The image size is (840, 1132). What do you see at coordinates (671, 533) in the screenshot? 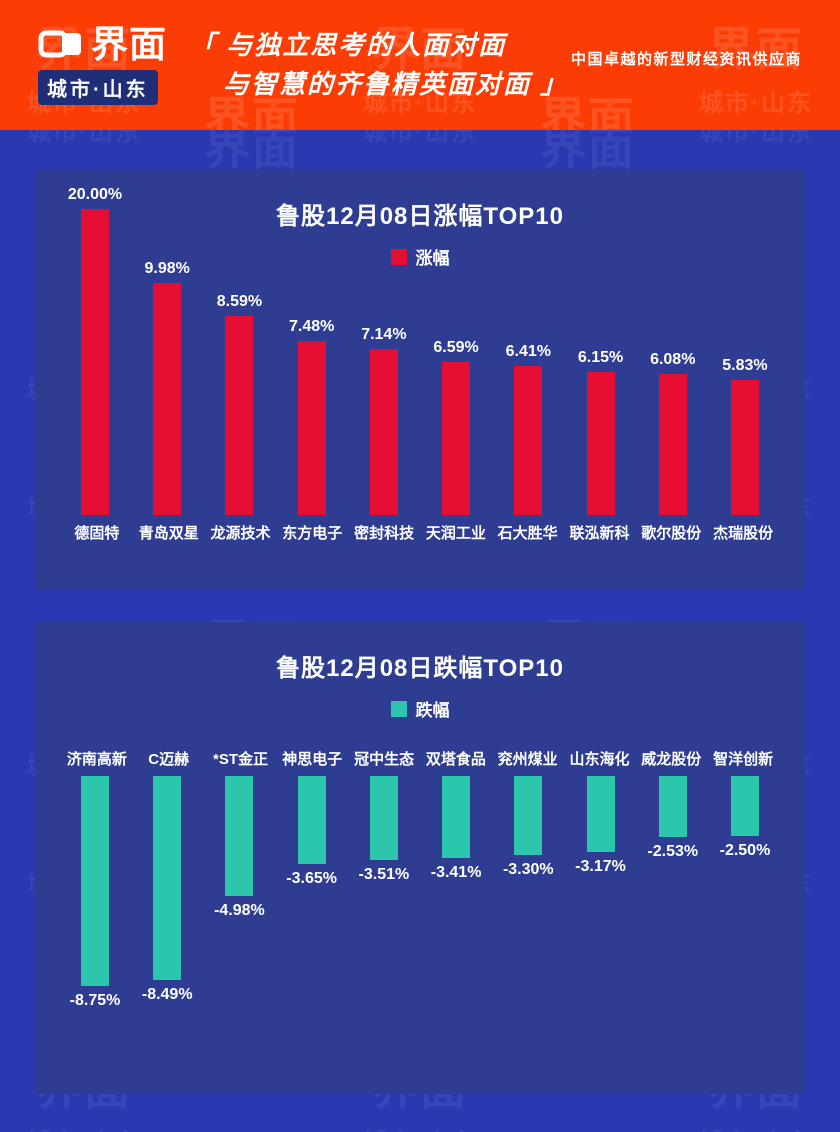
I see `bar-category-label: 歌尔股份` at bounding box center [671, 533].